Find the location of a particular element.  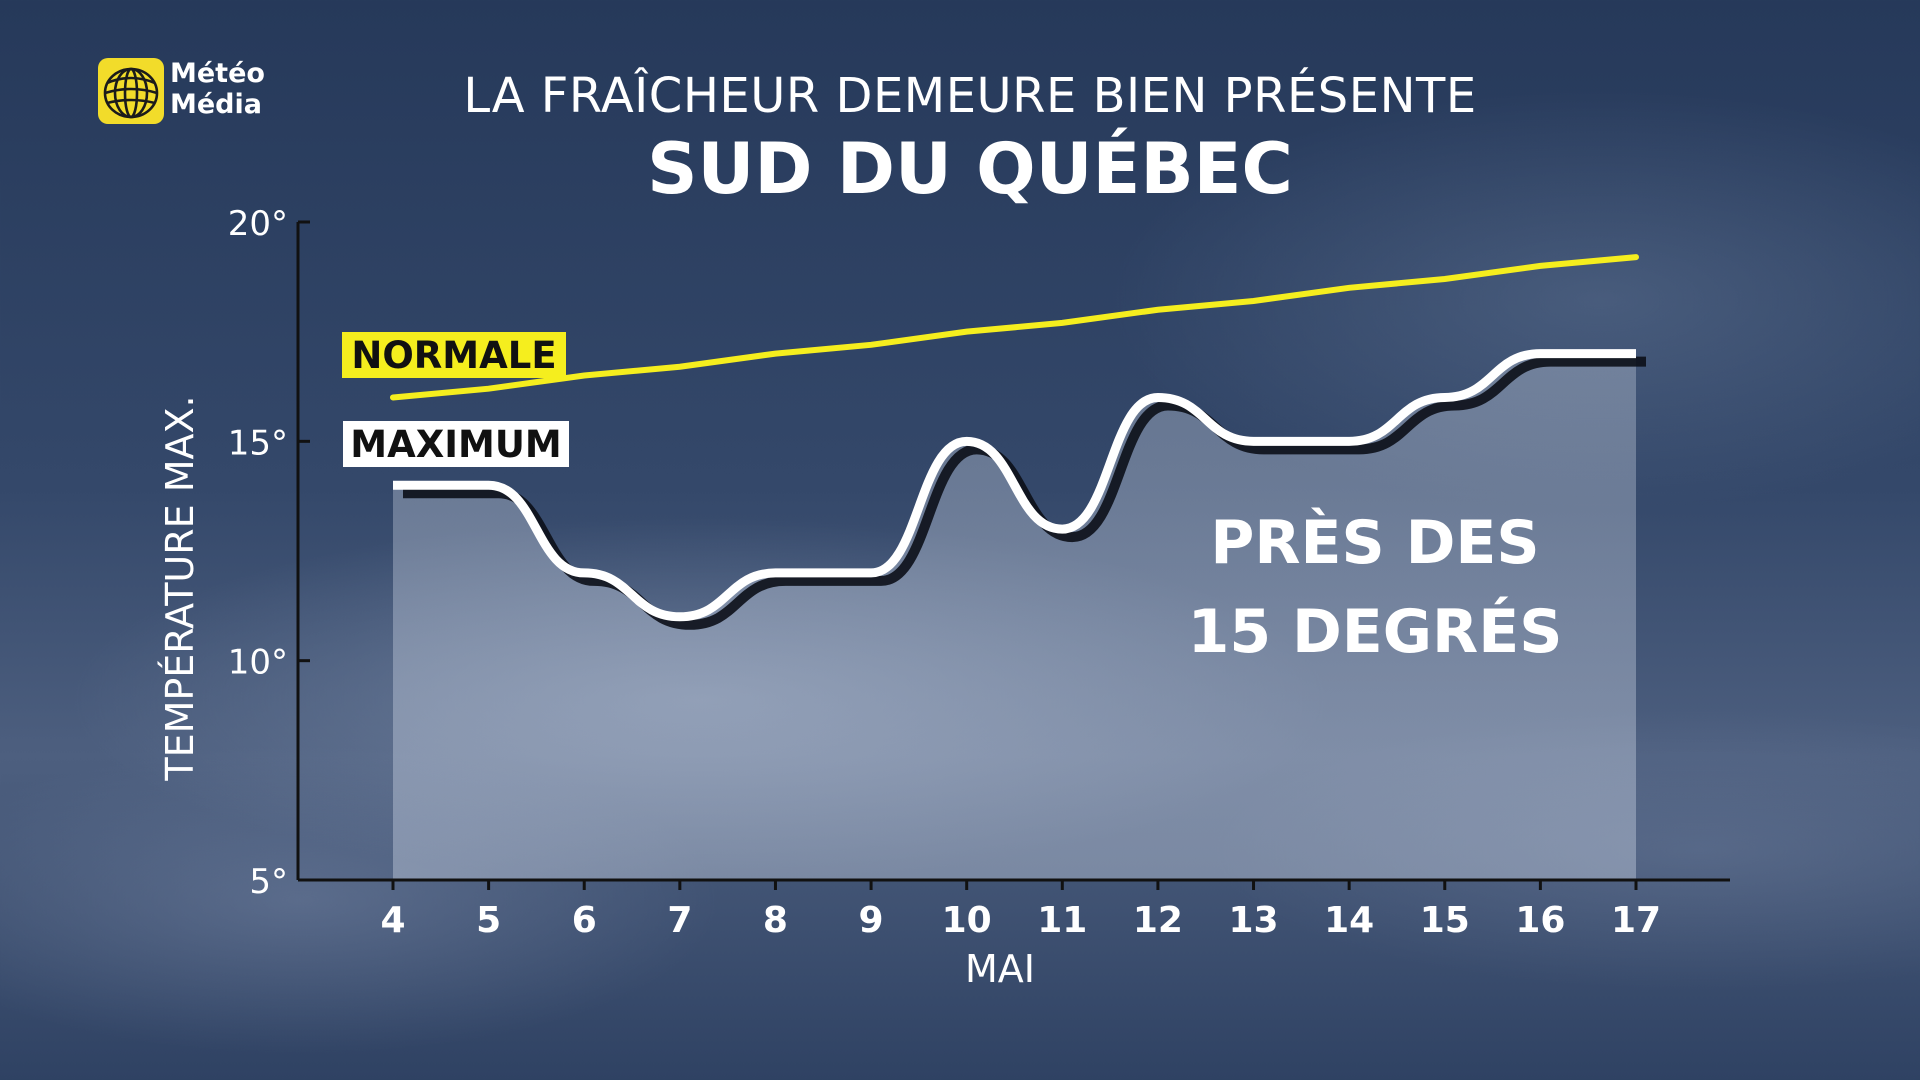

x-tick-label: 17 is located at coordinates (1636, 920).